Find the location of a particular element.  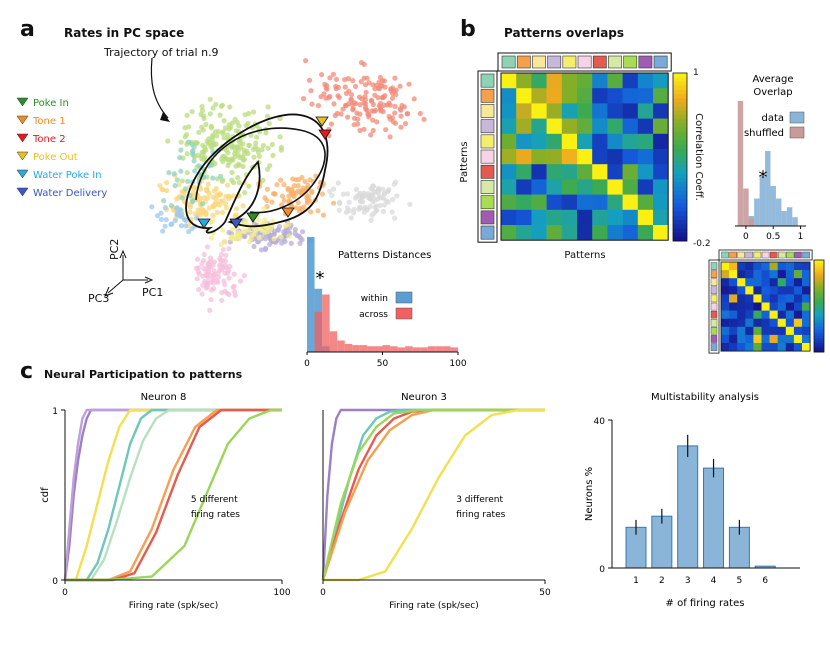

neuron-8-title: Neuron 8 is located at coordinates (164, 397).